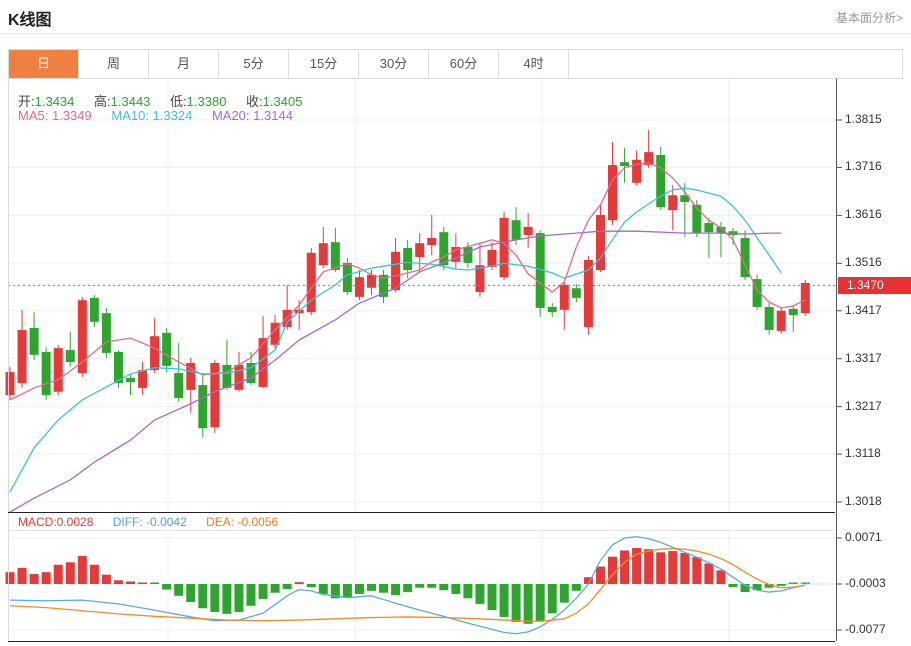 This screenshot has height=646, width=911. I want to click on ma10-readout: MA10: 1.3324, so click(152, 115).